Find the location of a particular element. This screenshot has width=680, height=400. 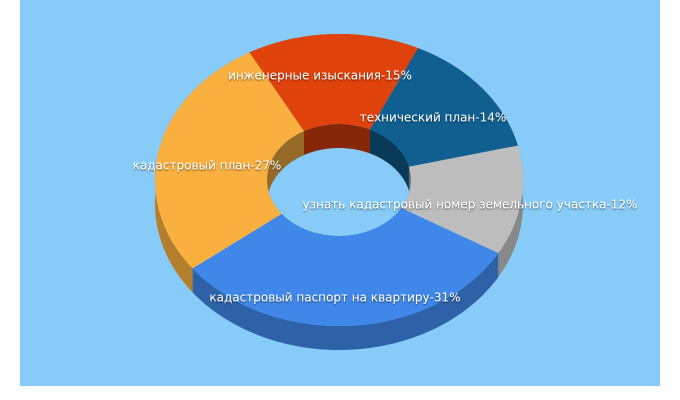

slice-label: кадастровый паспорт на квартиру-31% is located at coordinates (334, 298).